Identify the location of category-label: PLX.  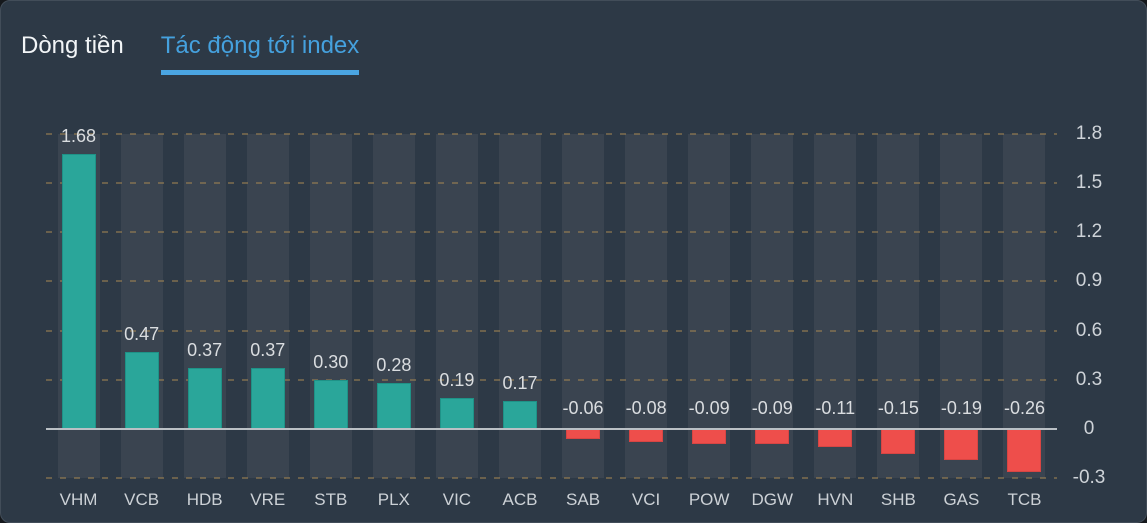
(393, 499).